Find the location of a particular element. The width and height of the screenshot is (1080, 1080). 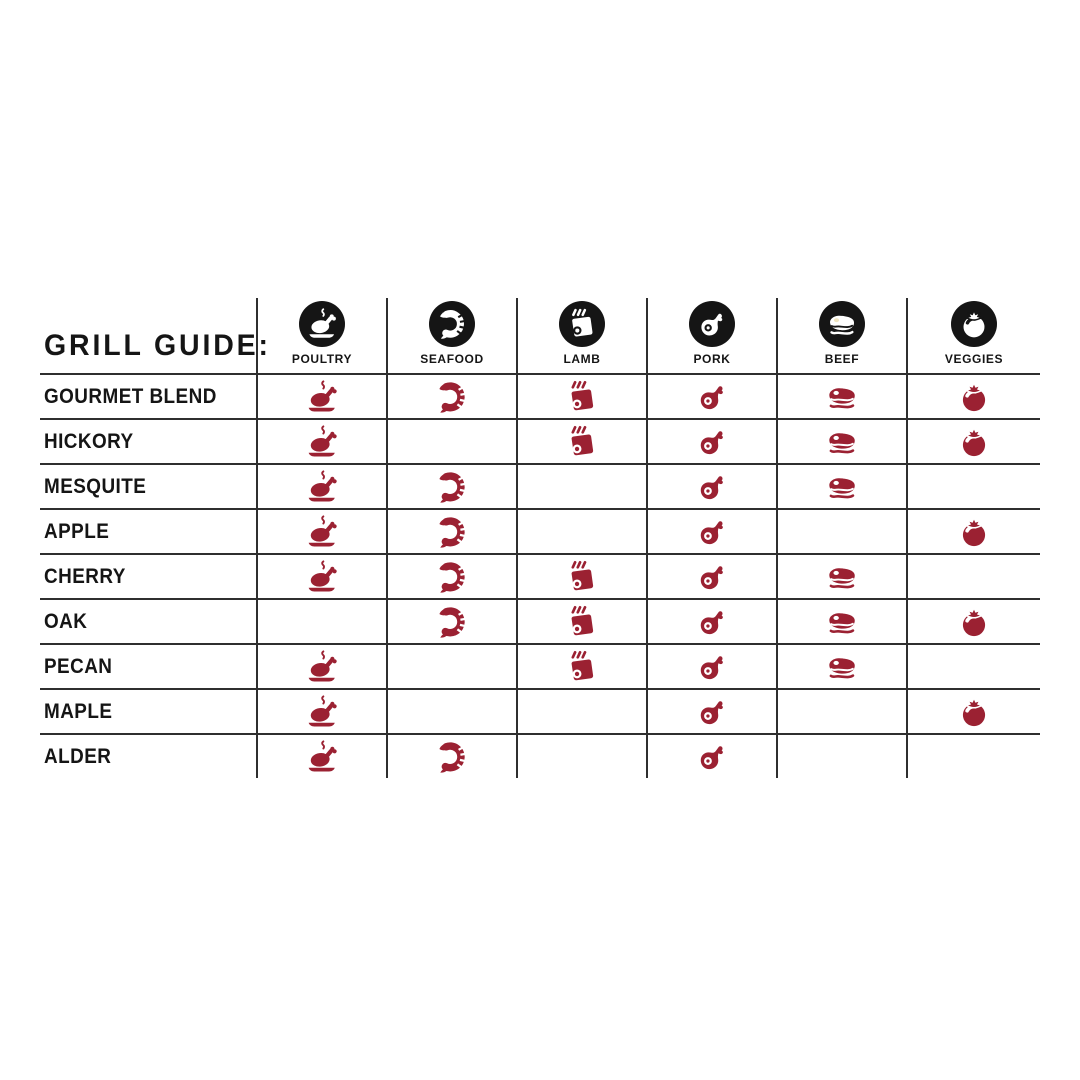

cell-oak-pork is located at coordinates (711, 620).